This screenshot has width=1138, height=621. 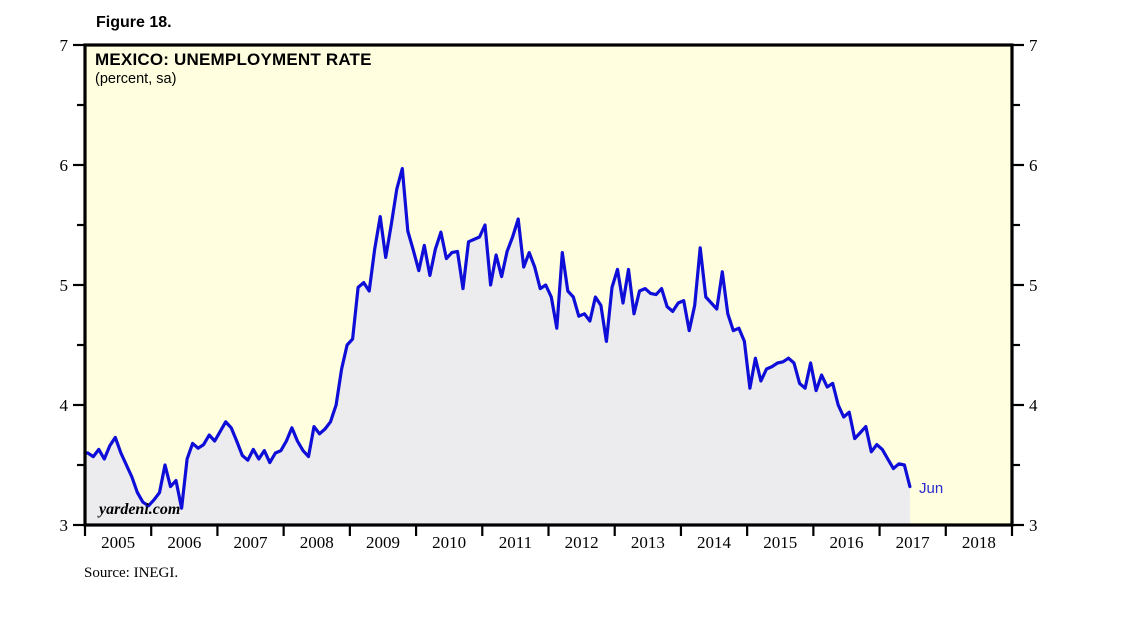 I want to click on x-axis-label: 2018, so click(x=979, y=542).